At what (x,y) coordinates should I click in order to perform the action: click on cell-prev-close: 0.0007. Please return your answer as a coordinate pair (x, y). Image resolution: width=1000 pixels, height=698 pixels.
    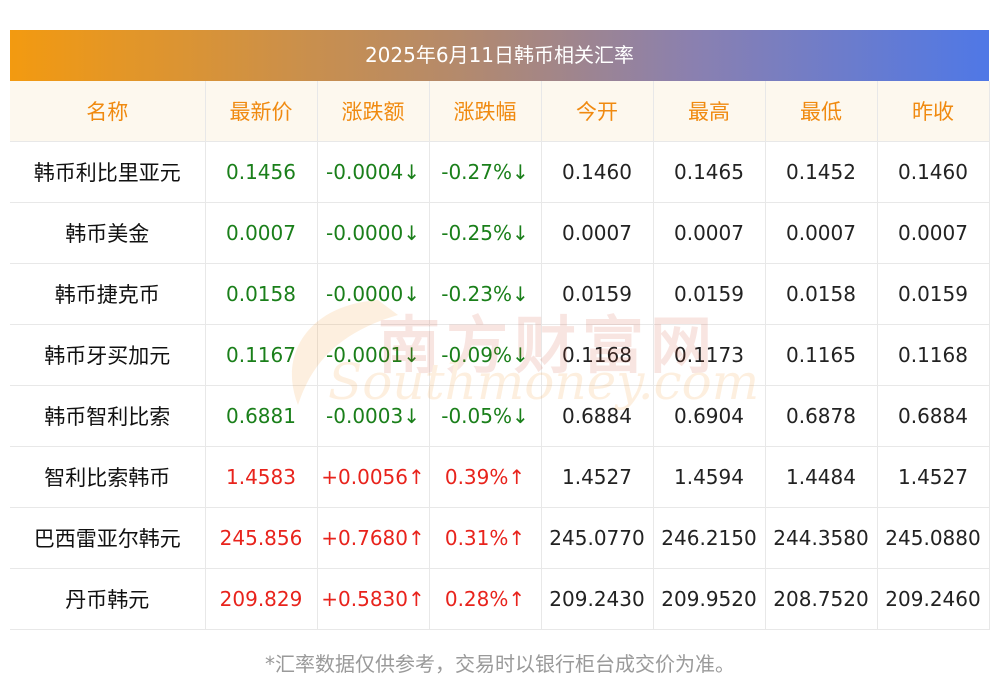
    Looking at the image, I should click on (933, 233).